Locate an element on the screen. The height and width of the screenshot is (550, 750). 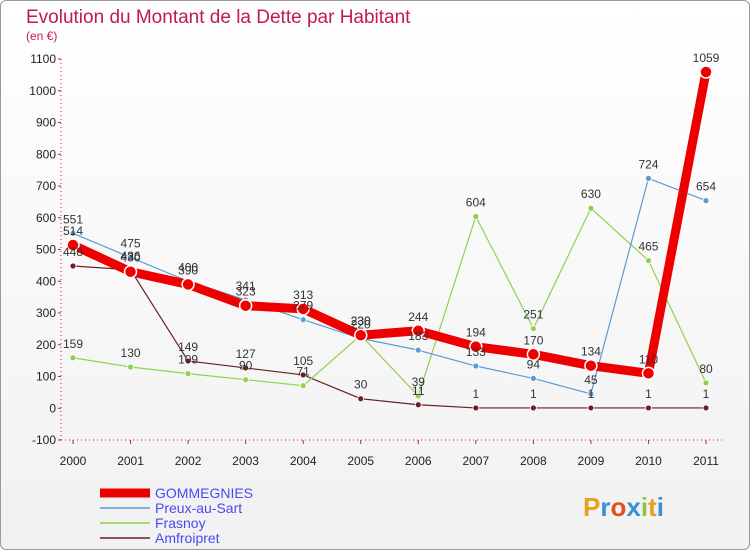
x-tick-label: 2004 is located at coordinates (303, 461).